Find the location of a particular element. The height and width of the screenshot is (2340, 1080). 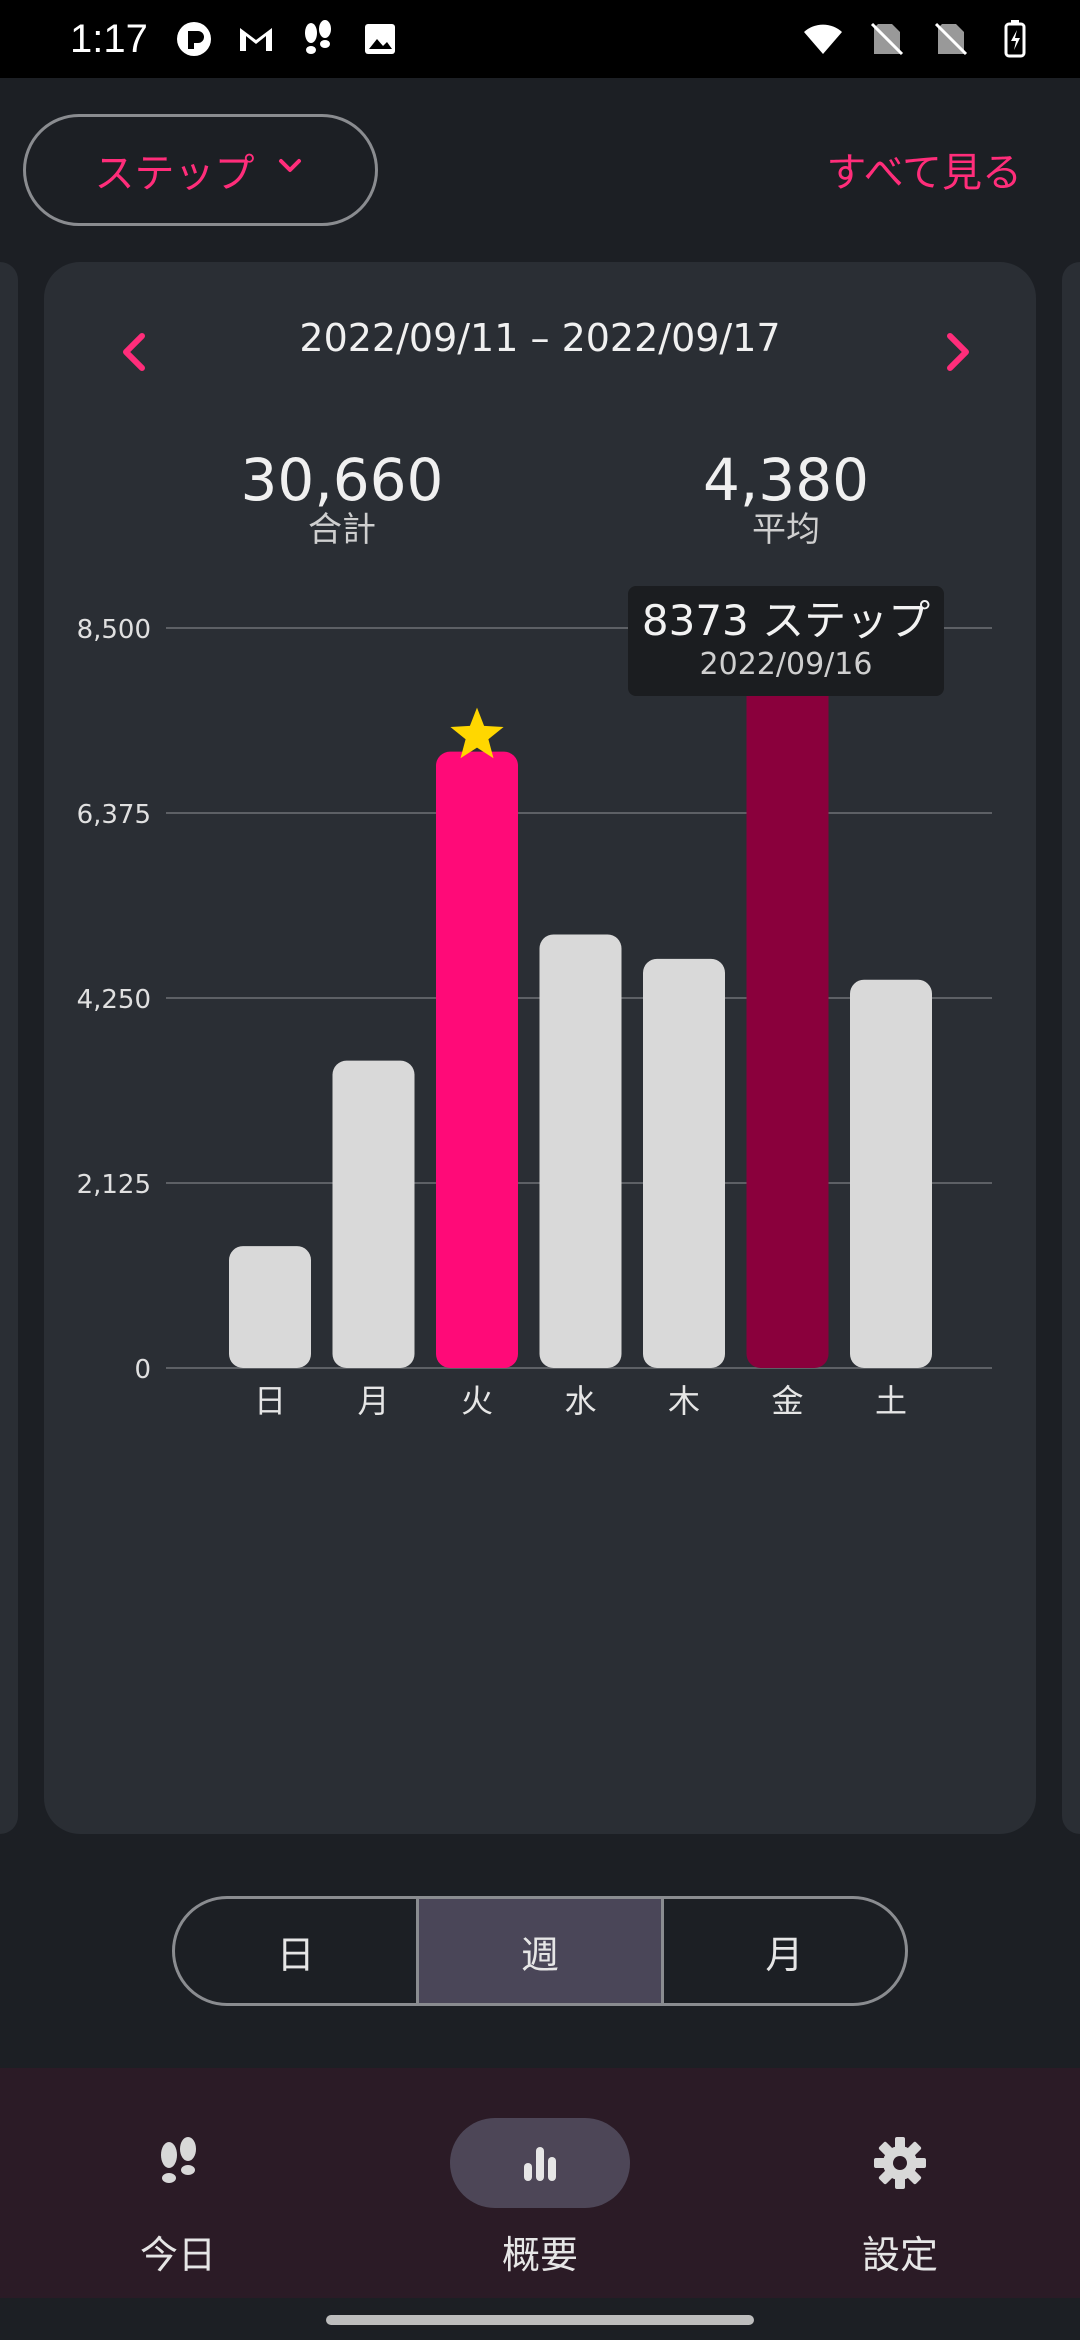

date-range: 2022/09/11 – 2022/09/17 is located at coordinates (540, 338).